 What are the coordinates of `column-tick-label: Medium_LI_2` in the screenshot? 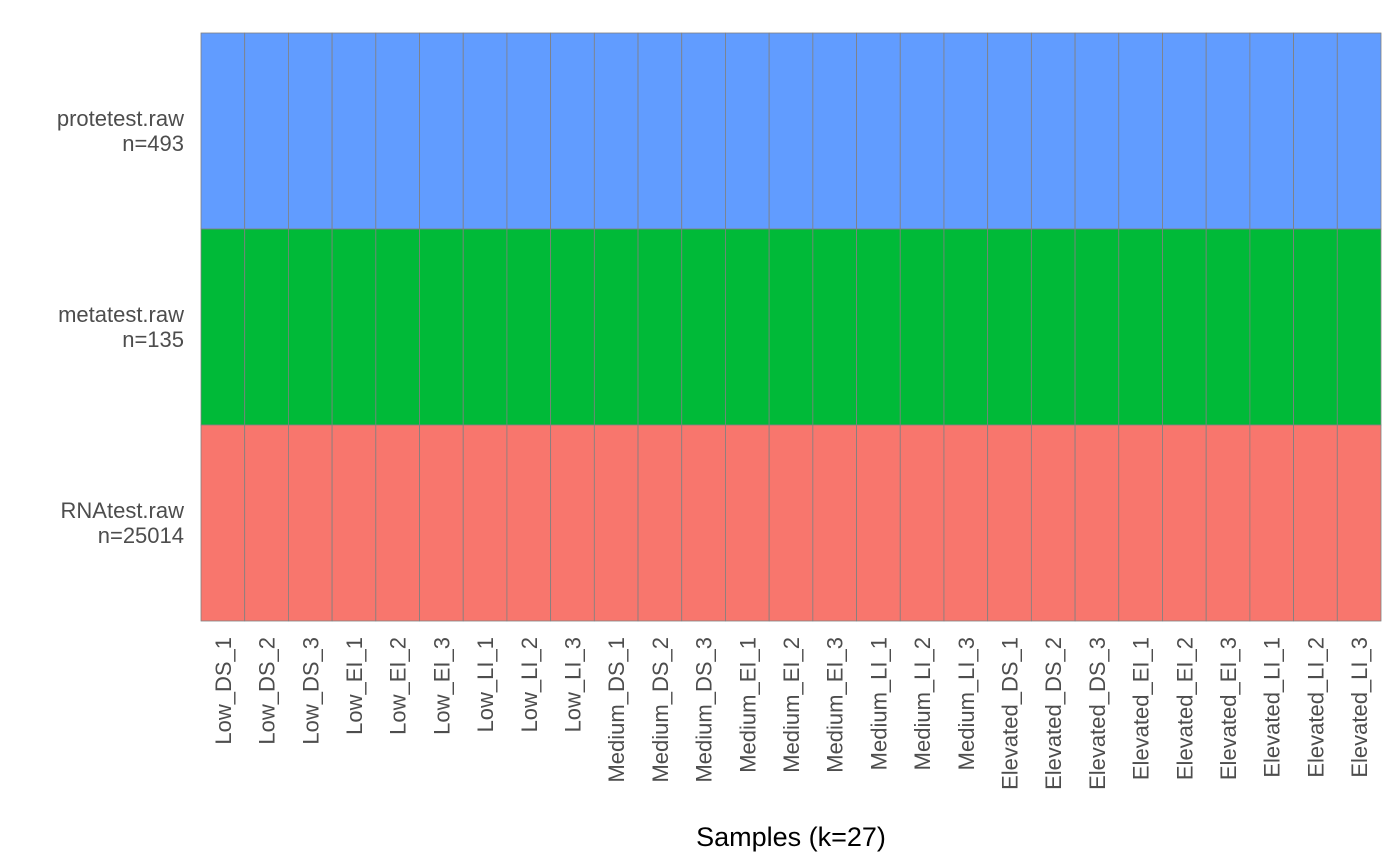 It's located at (922, 703).